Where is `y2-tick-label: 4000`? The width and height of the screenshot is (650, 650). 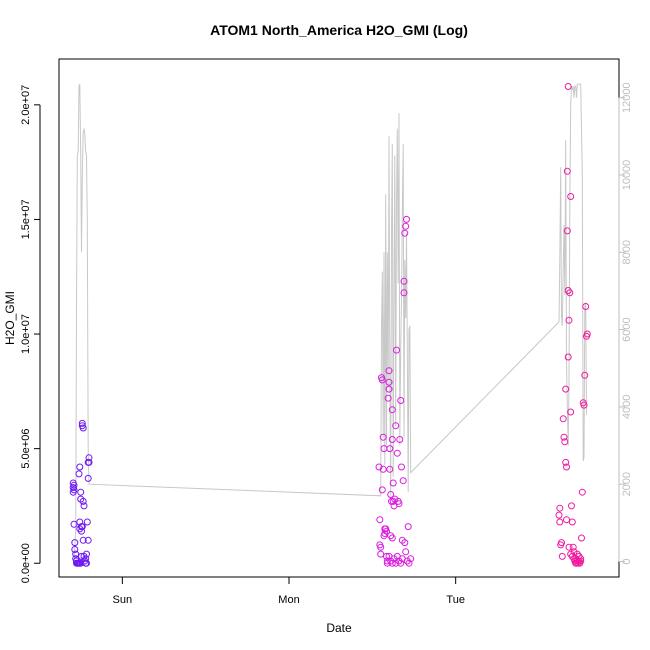 y2-tick-label: 4000 is located at coordinates (627, 407).